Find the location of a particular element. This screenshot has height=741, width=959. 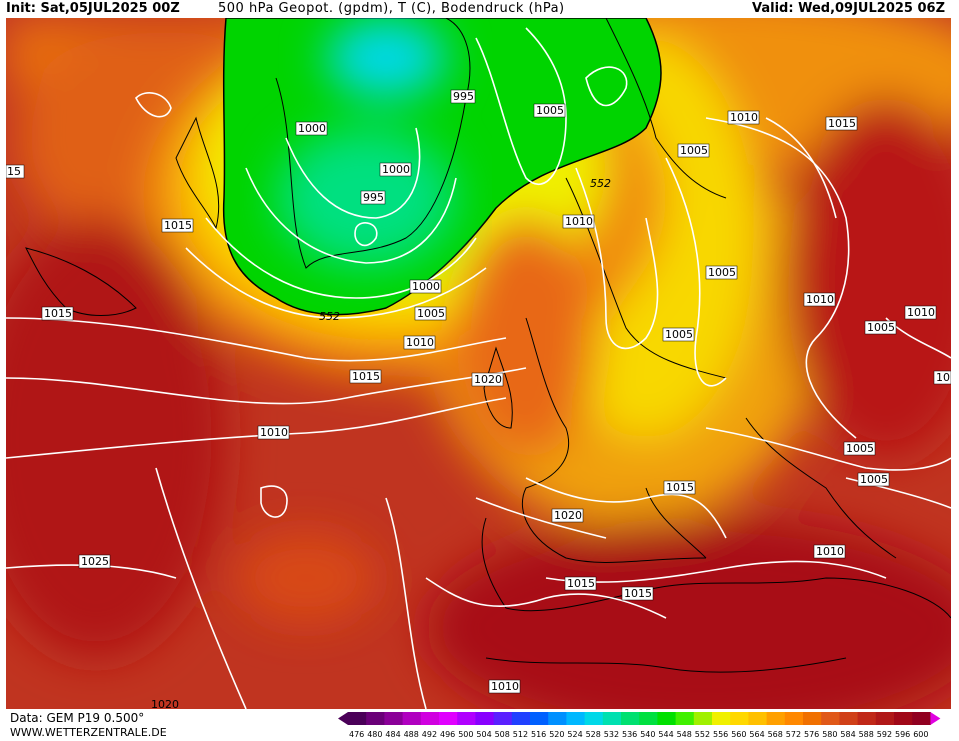

isobar-label: 1025 is located at coordinates (95, 561).